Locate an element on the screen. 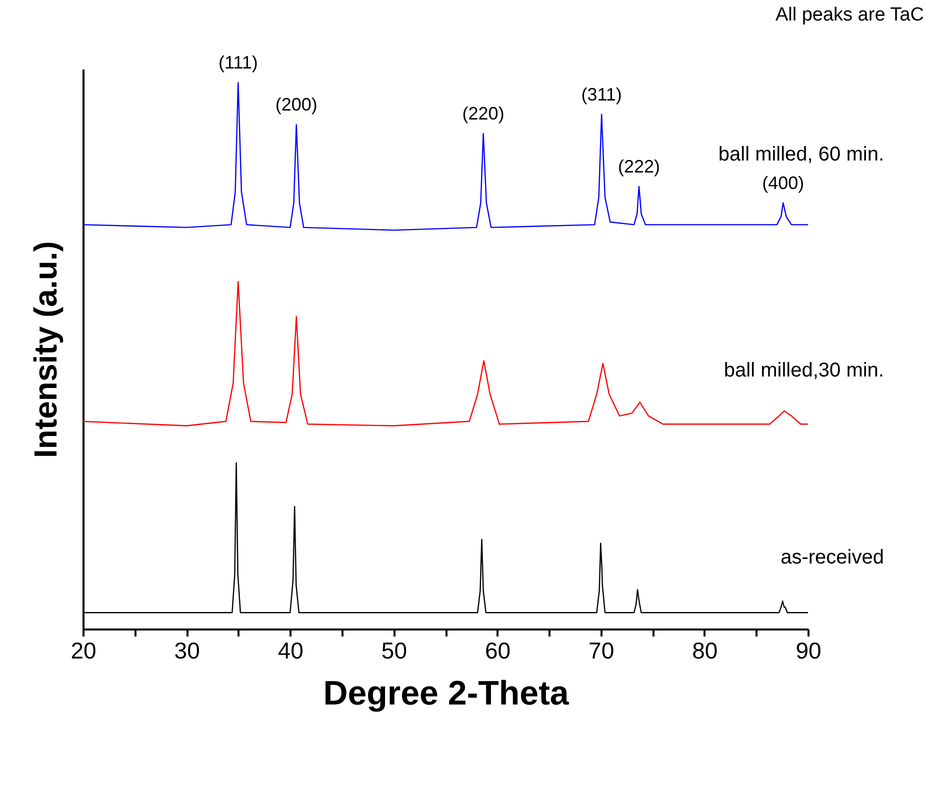  annotation: (200) is located at coordinates (296, 104).